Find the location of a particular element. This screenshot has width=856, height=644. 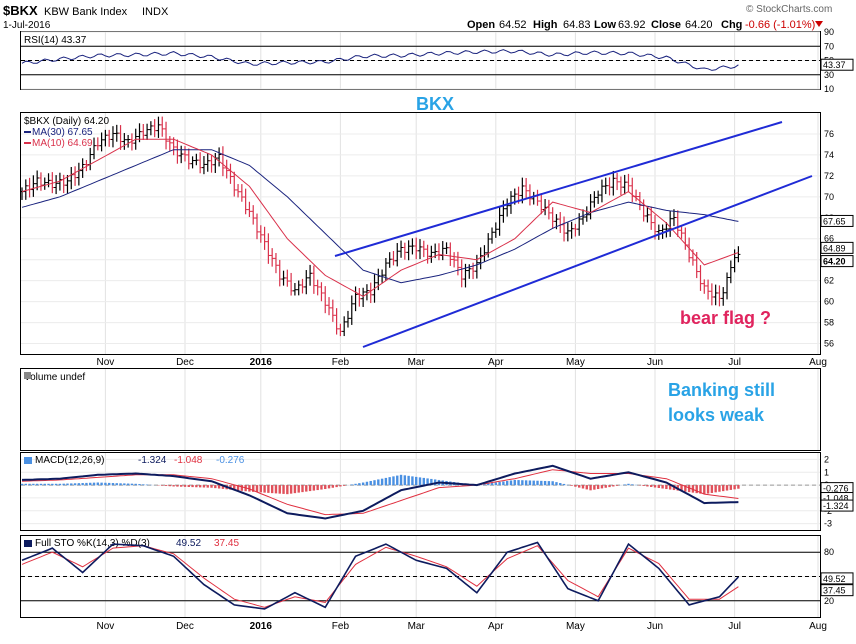

header-exchange: INDX is located at coordinates (155, 12).